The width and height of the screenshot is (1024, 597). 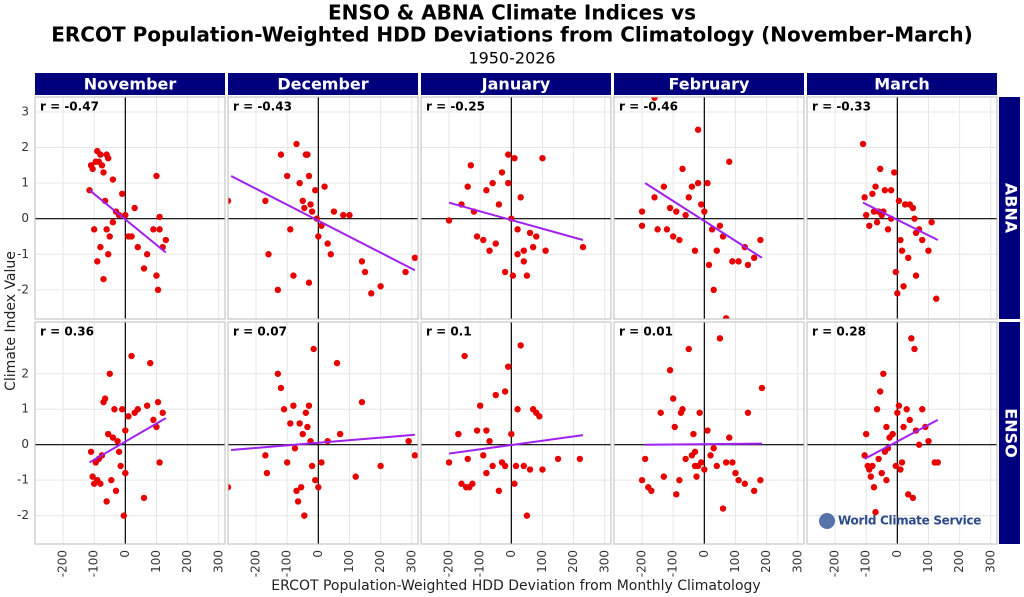 What do you see at coordinates (709, 84) in the screenshot?
I see `column-strip` at bounding box center [709, 84].